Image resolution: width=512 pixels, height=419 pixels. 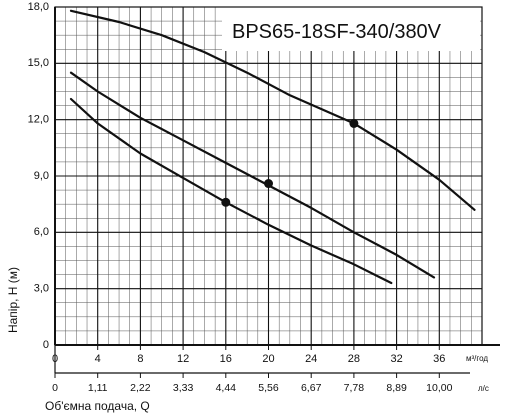 I want to click on x-tick-label: 36, so click(x=439, y=359).